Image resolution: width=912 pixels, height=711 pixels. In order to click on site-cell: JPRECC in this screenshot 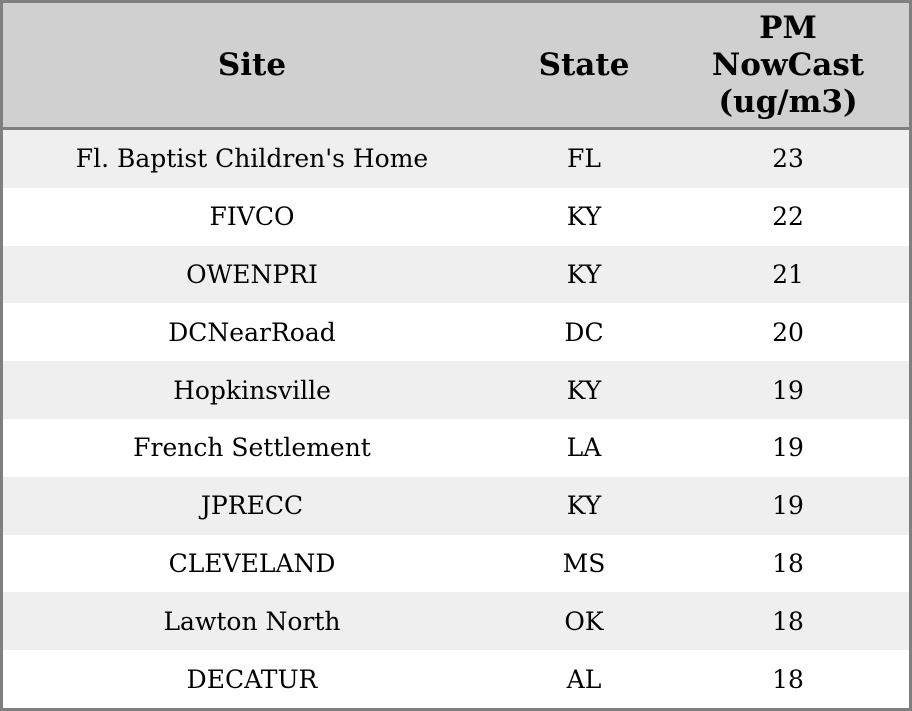, I will do `click(252, 506)`.